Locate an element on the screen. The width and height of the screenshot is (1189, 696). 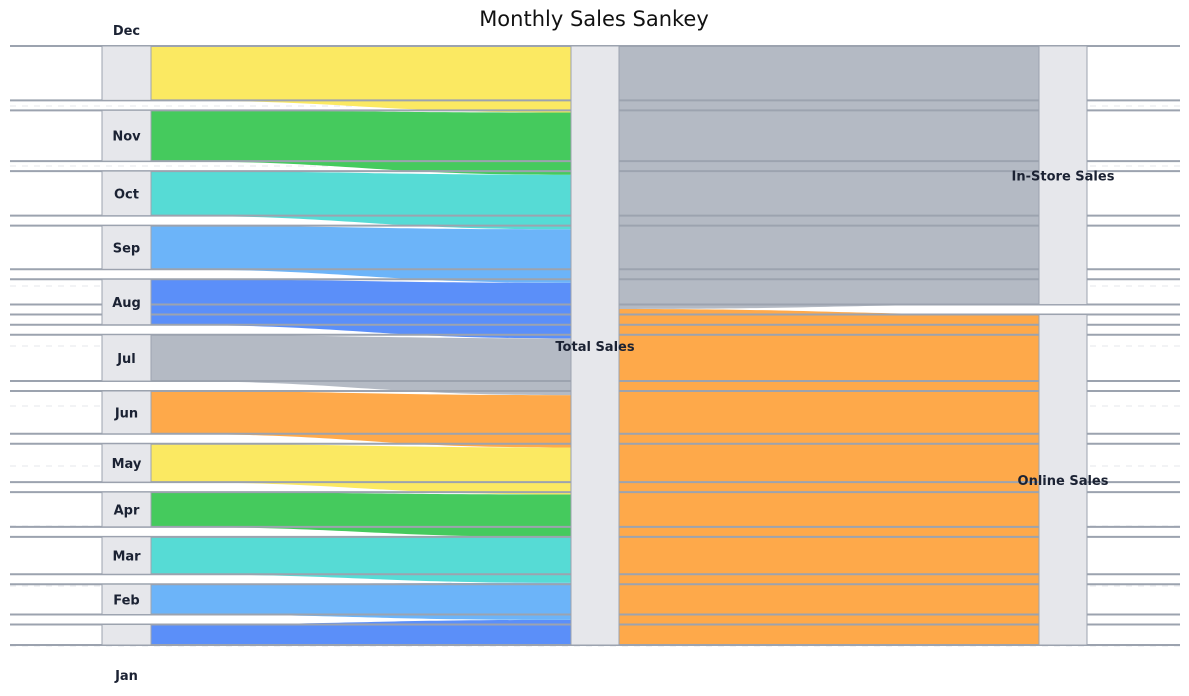
node-label-jan: Jan is located at coordinates (126, 676).